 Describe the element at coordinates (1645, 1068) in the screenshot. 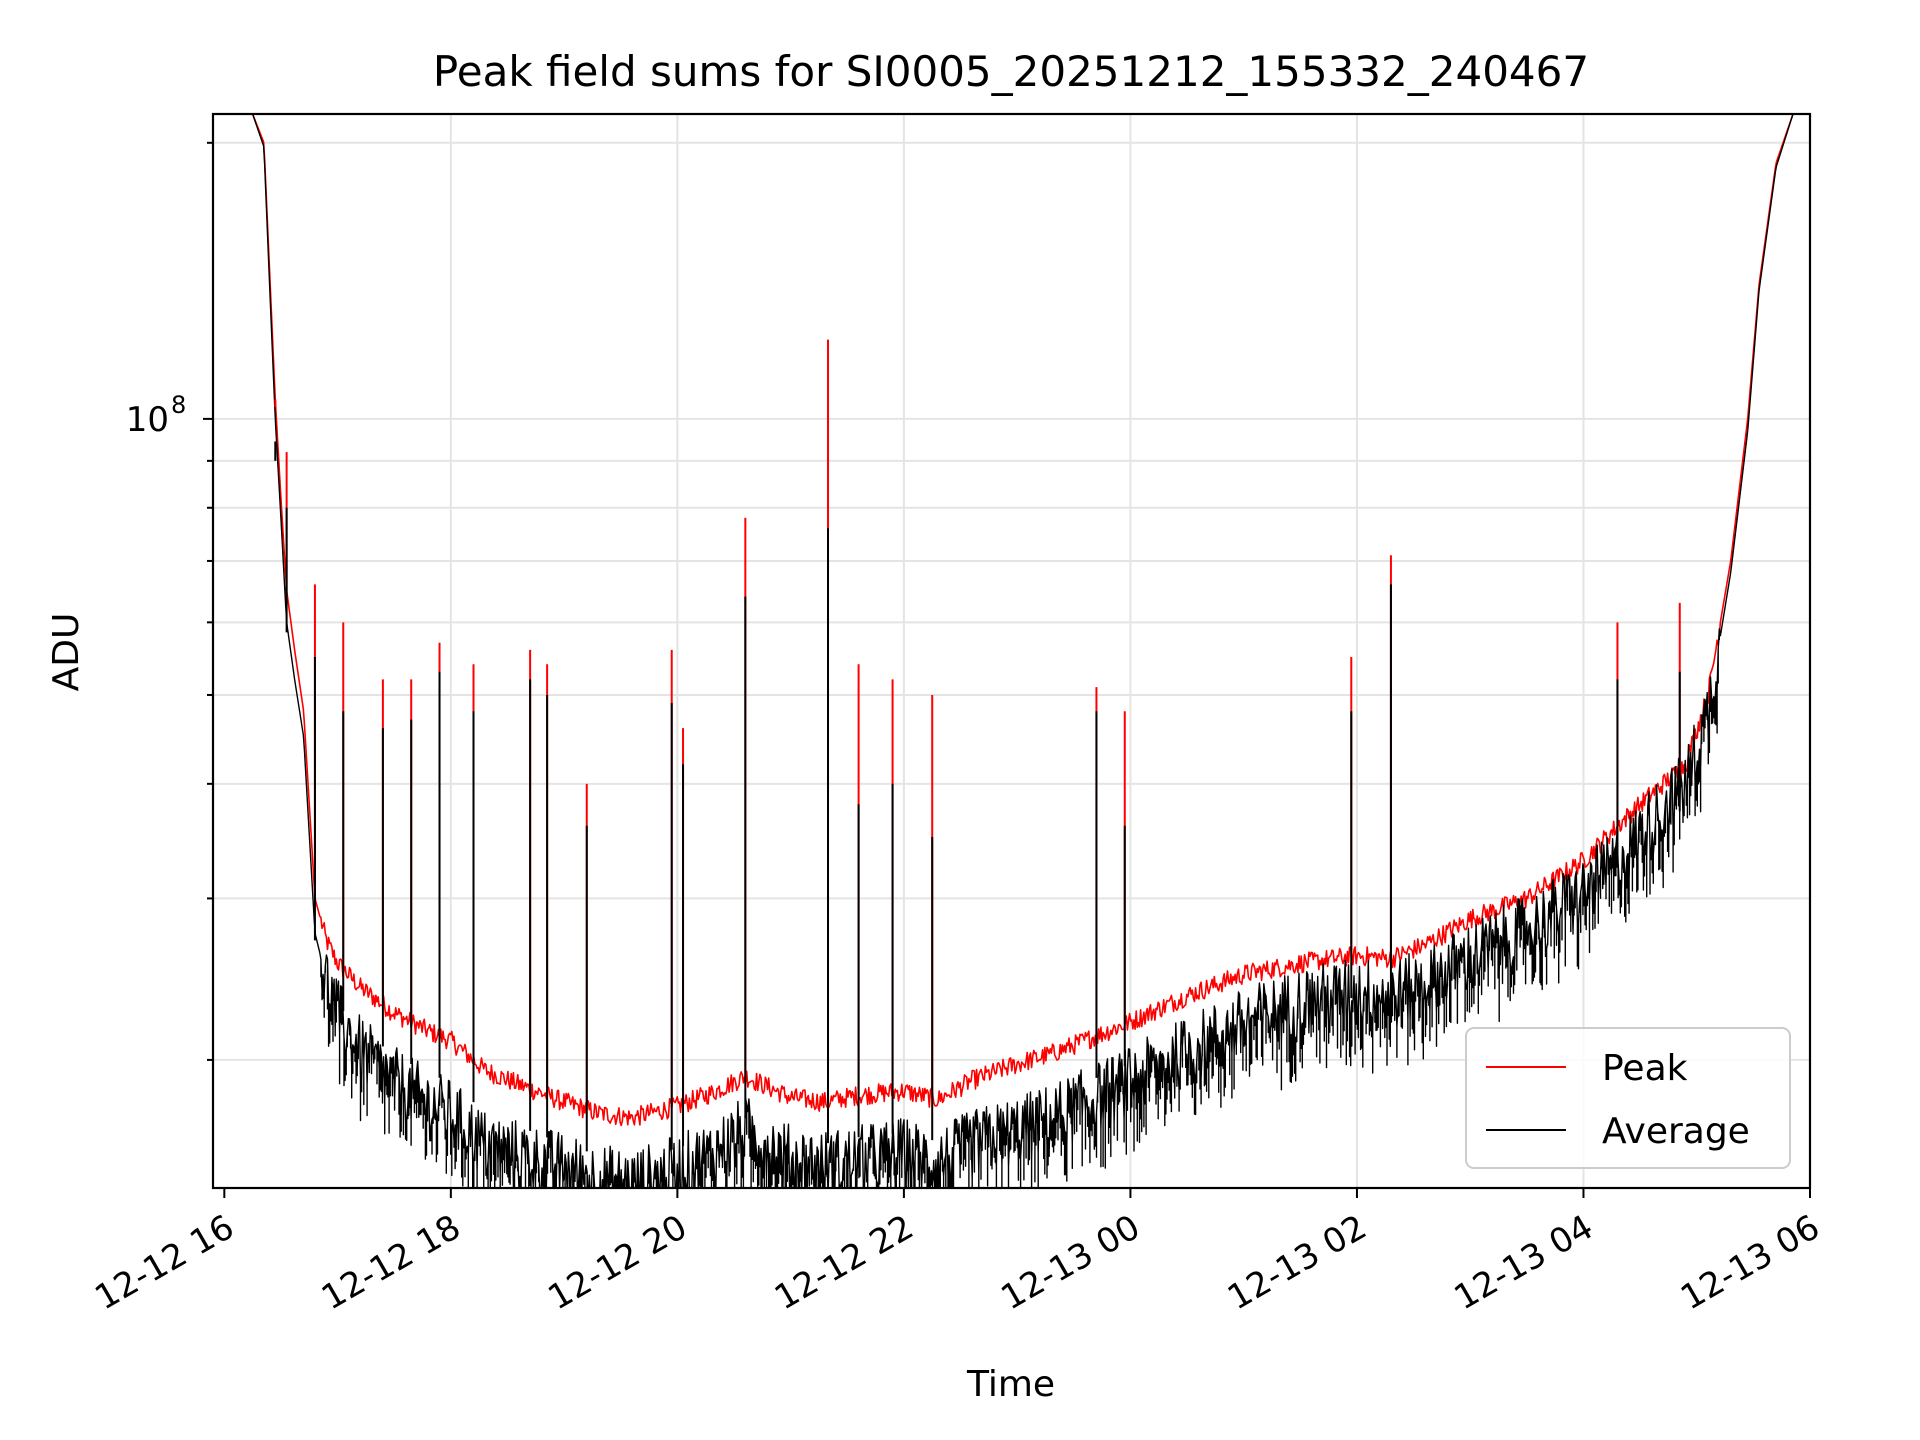

I see `legend-peak-label: Peak` at that location.